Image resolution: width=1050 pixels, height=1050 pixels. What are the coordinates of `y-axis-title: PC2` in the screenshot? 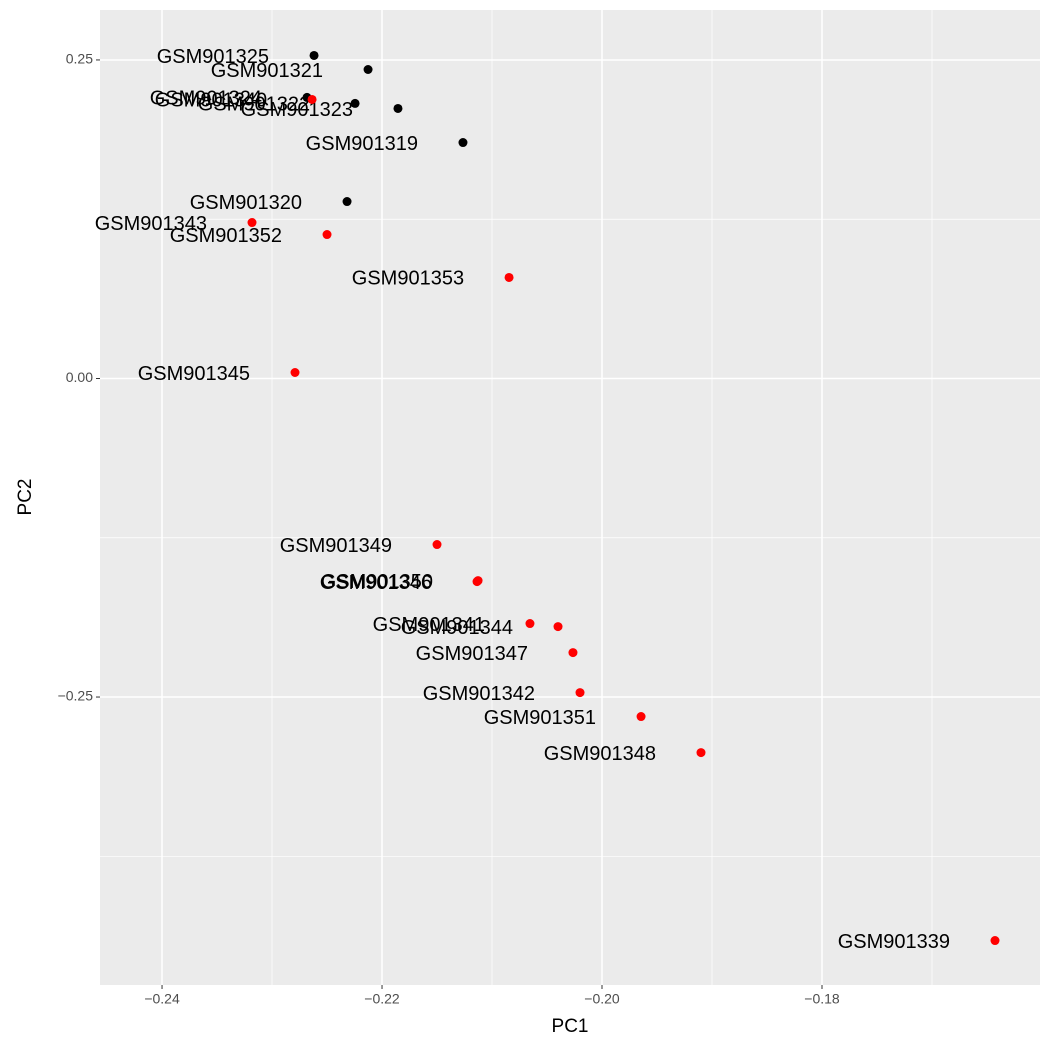 It's located at (25, 497).